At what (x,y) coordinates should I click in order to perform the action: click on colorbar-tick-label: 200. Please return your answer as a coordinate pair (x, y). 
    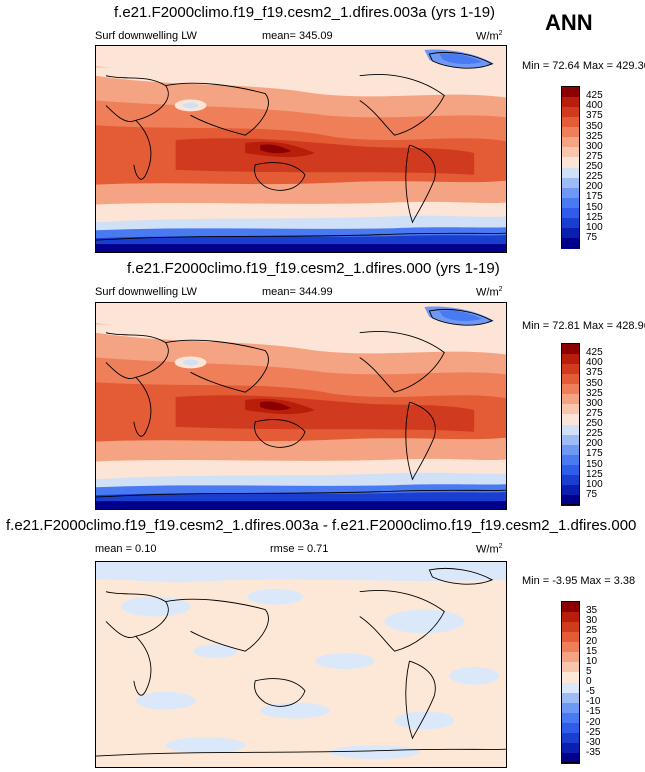
    Looking at the image, I should click on (594, 444).